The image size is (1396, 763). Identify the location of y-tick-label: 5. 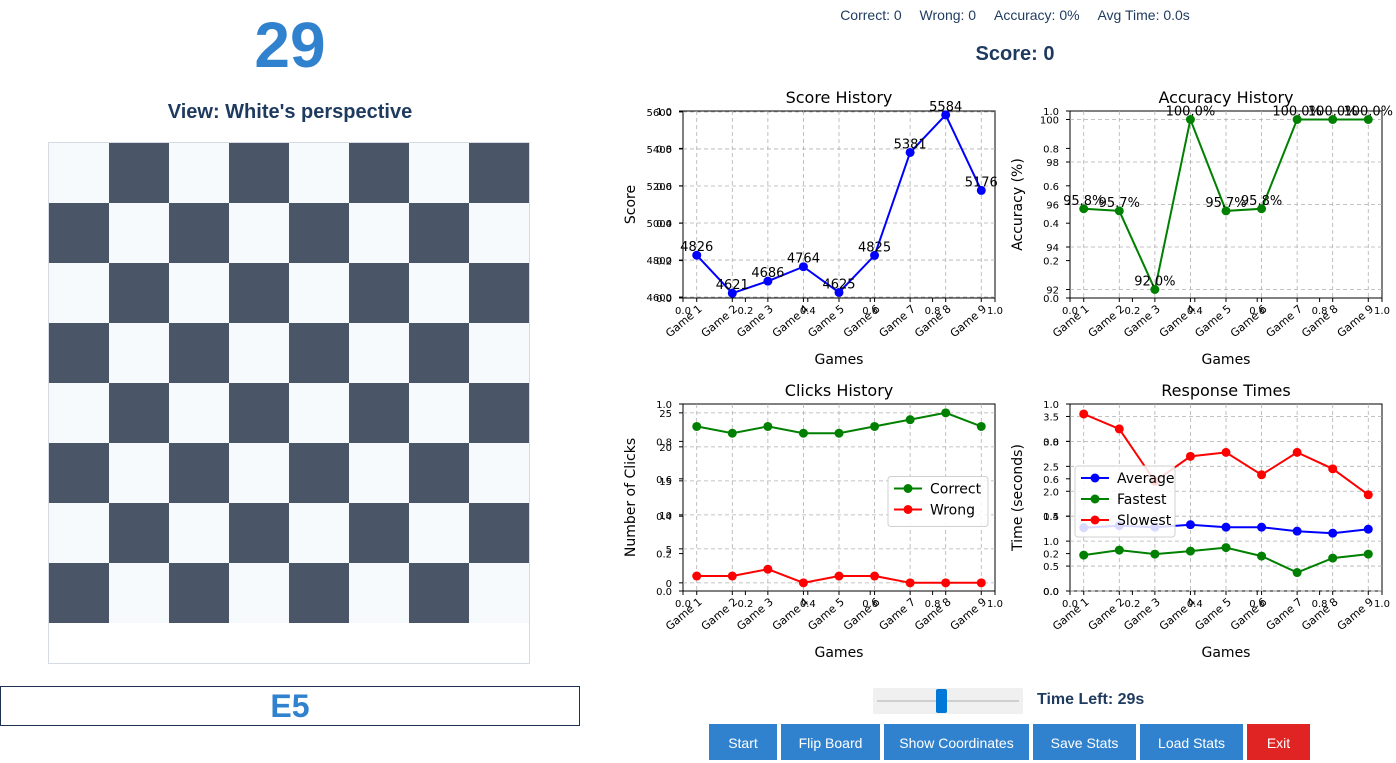
(669, 550).